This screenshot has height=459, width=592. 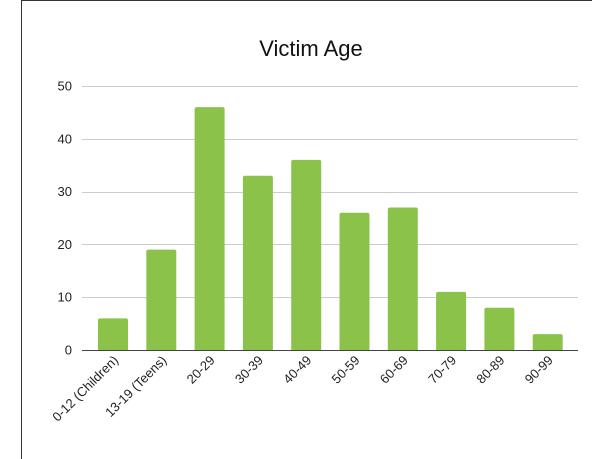 I want to click on x-tick-label: 80-89, so click(x=490, y=370).